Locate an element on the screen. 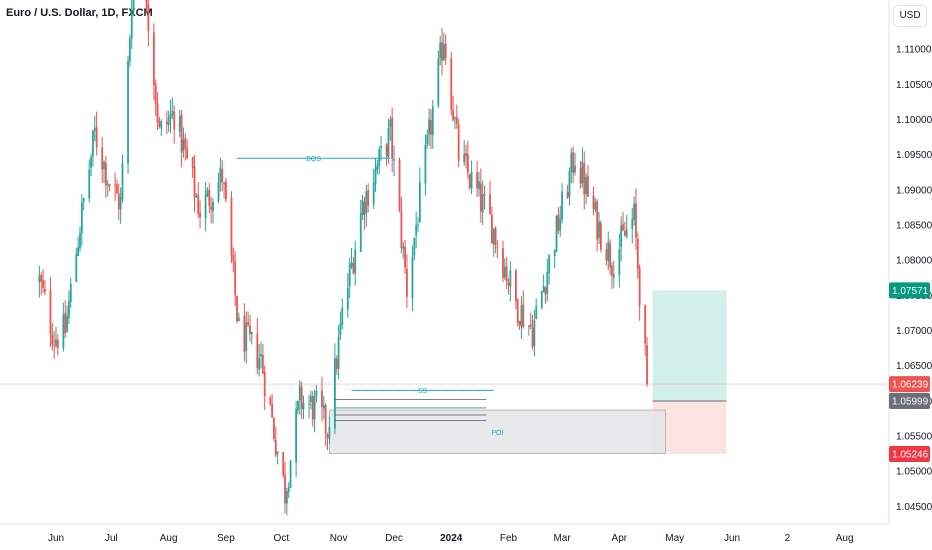 This screenshot has height=550, width=932. entry-price-tag: 1.05999 is located at coordinates (909, 400).